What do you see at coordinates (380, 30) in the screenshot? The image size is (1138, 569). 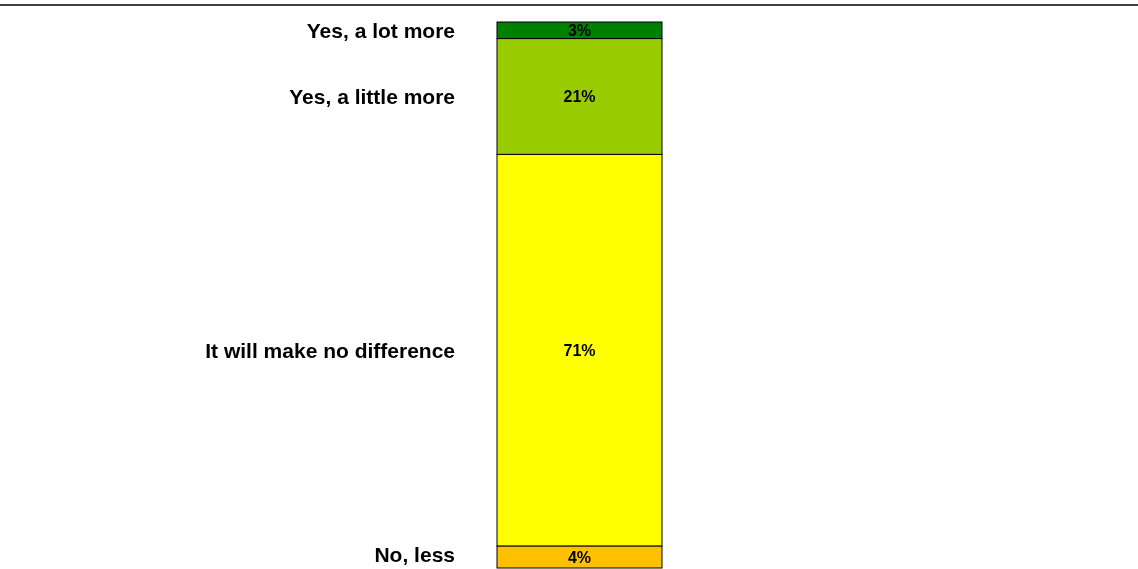 I see `series-label: Yes, a lot more` at bounding box center [380, 30].